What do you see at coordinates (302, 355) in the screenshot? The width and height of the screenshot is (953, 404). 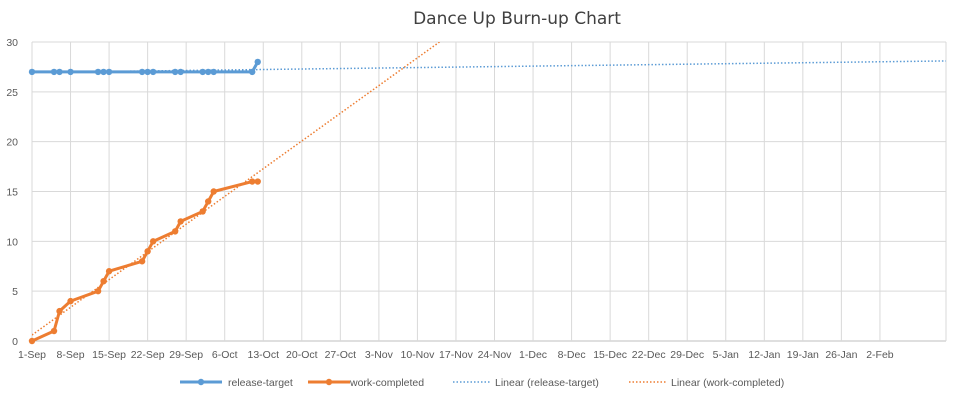 I see `x-tick-label: 20-Oct` at bounding box center [302, 355].